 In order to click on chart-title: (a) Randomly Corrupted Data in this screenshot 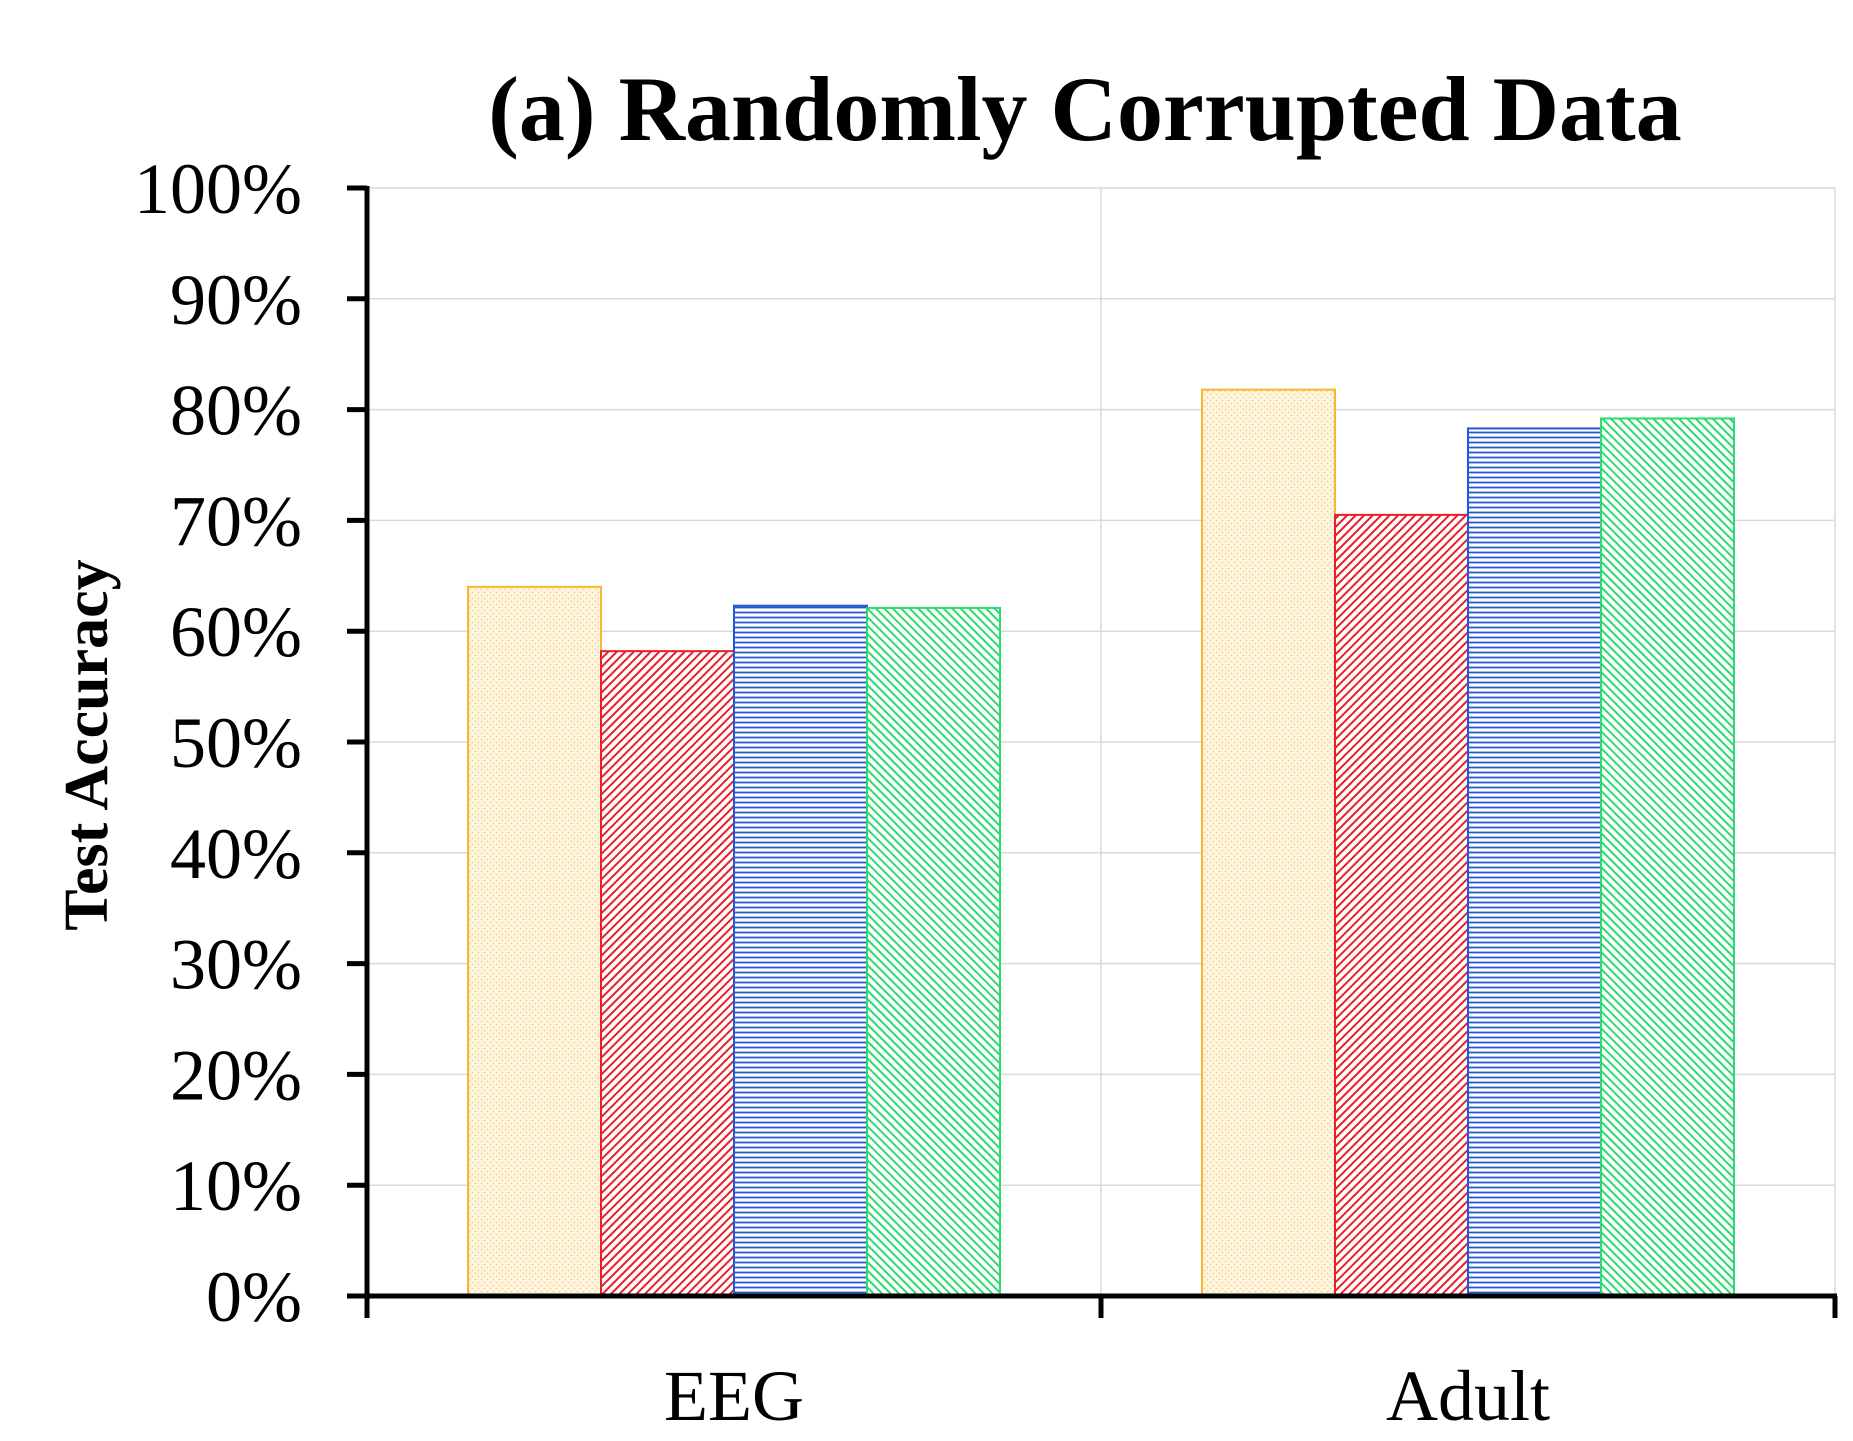, I will do `click(1084, 109)`.